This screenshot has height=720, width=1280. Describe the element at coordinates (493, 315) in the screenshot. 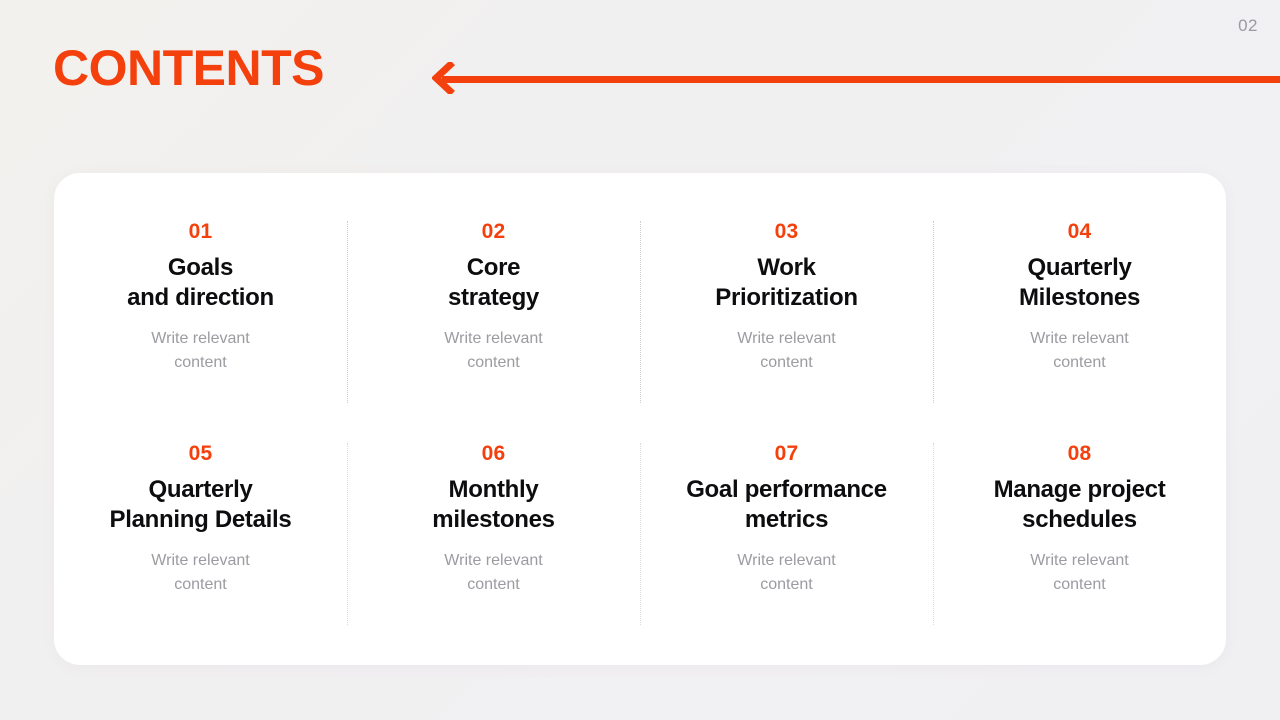

I see `contents-item-02: 02 Core strategy Write relevant content` at that location.